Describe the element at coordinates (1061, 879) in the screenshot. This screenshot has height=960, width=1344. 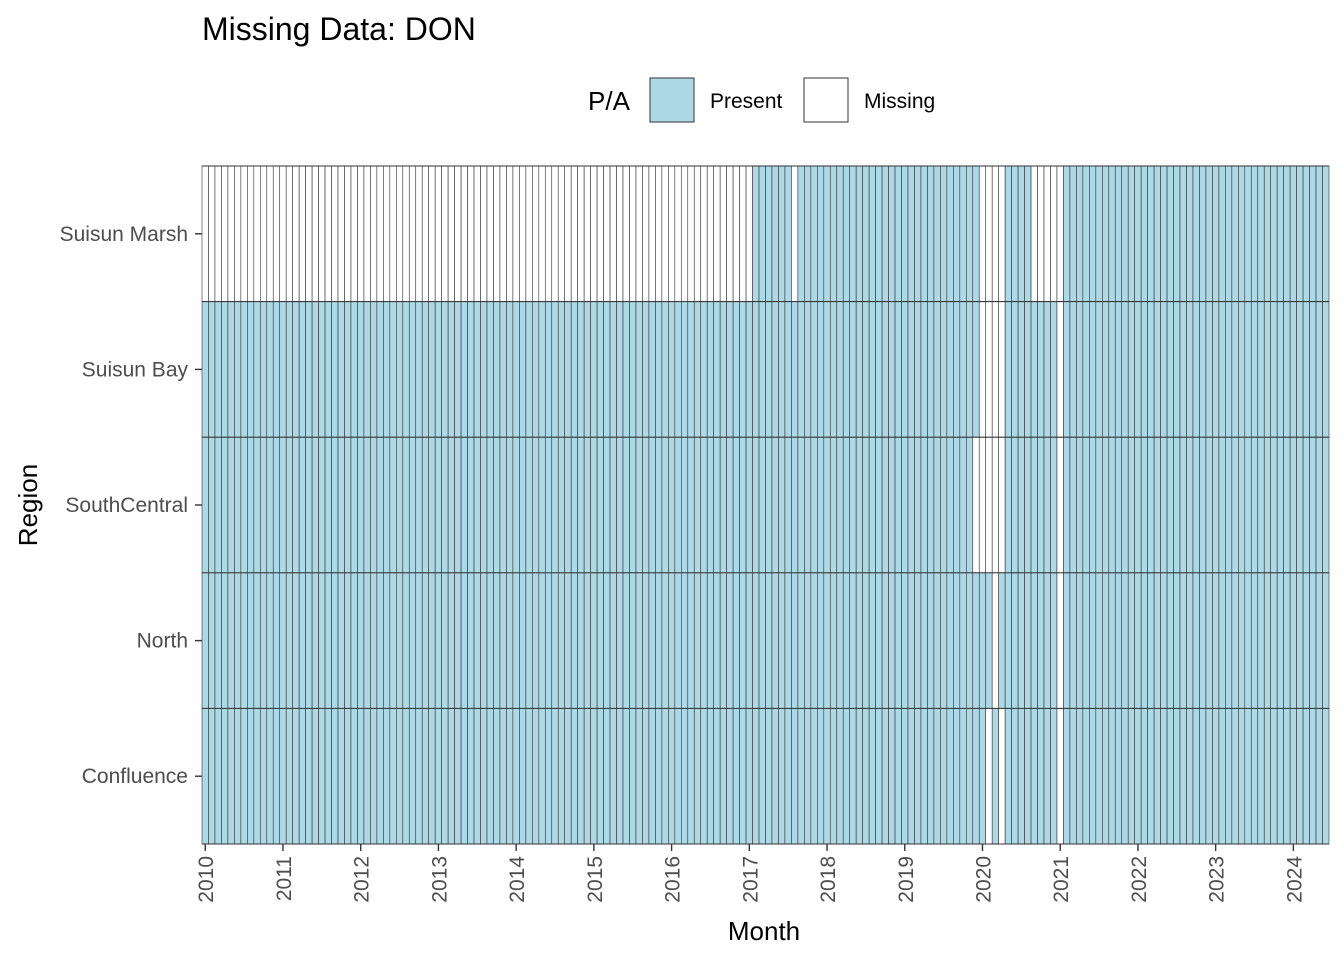
I see `x-tick-label: 2021` at that location.